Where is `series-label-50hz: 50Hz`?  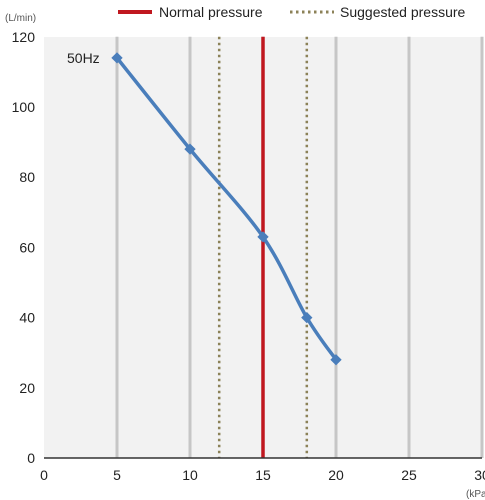
series-label-50hz: 50Hz is located at coordinates (83, 58).